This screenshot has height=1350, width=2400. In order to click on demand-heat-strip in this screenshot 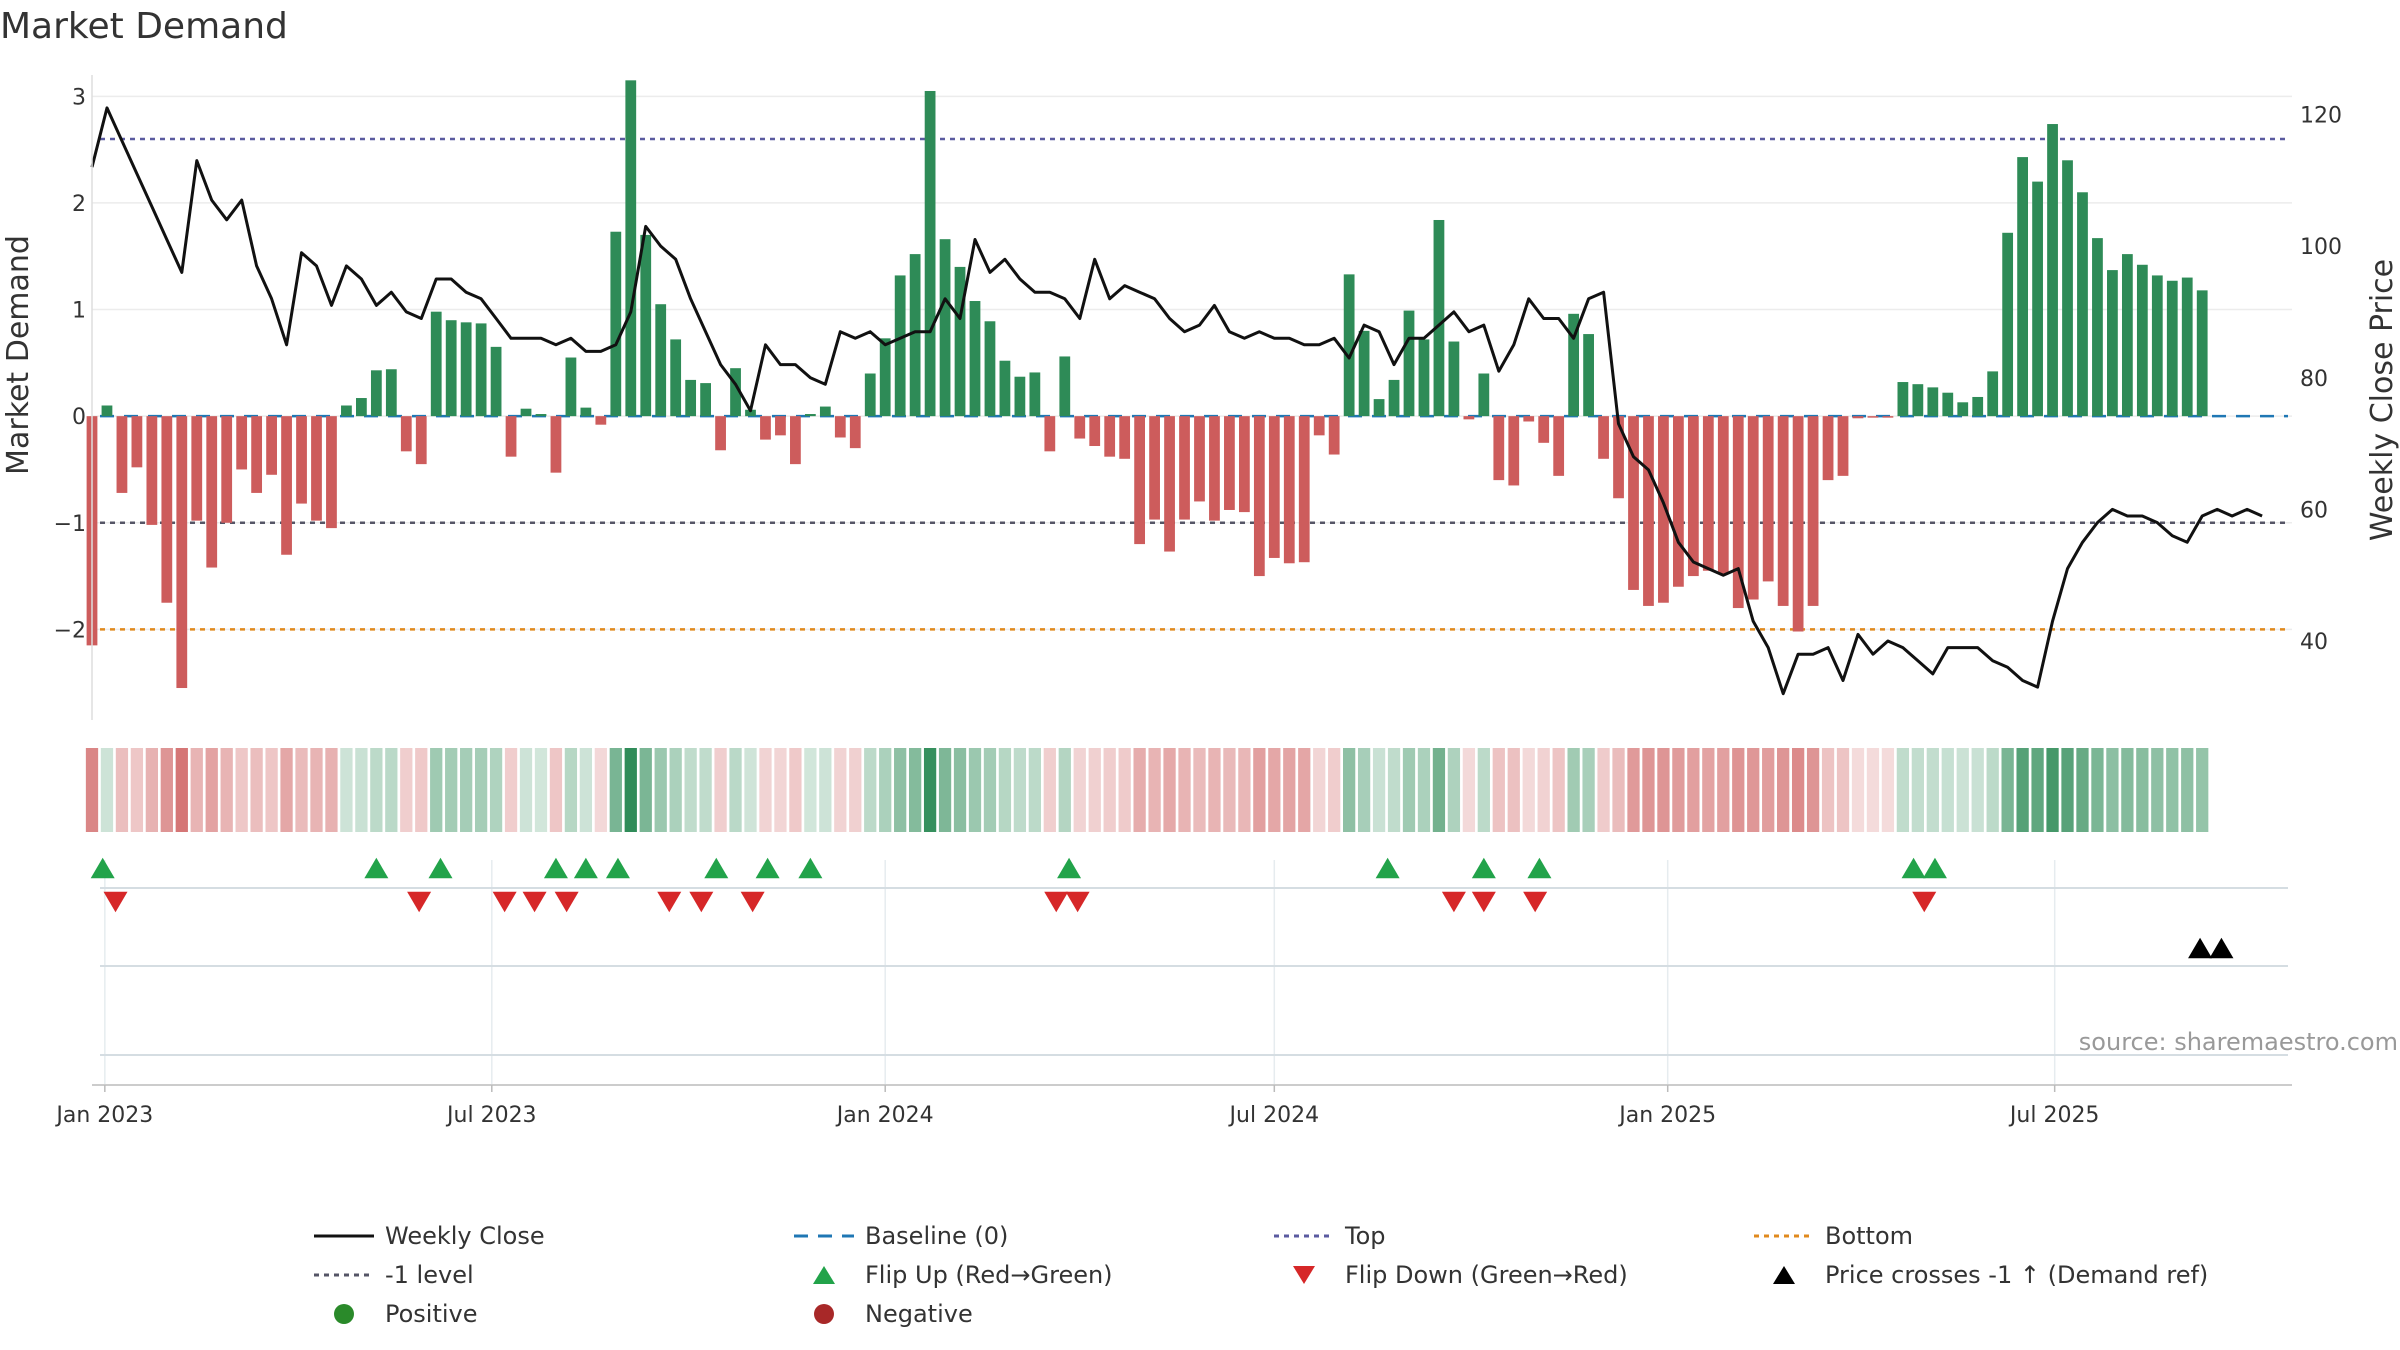, I will do `click(1147, 790)`.